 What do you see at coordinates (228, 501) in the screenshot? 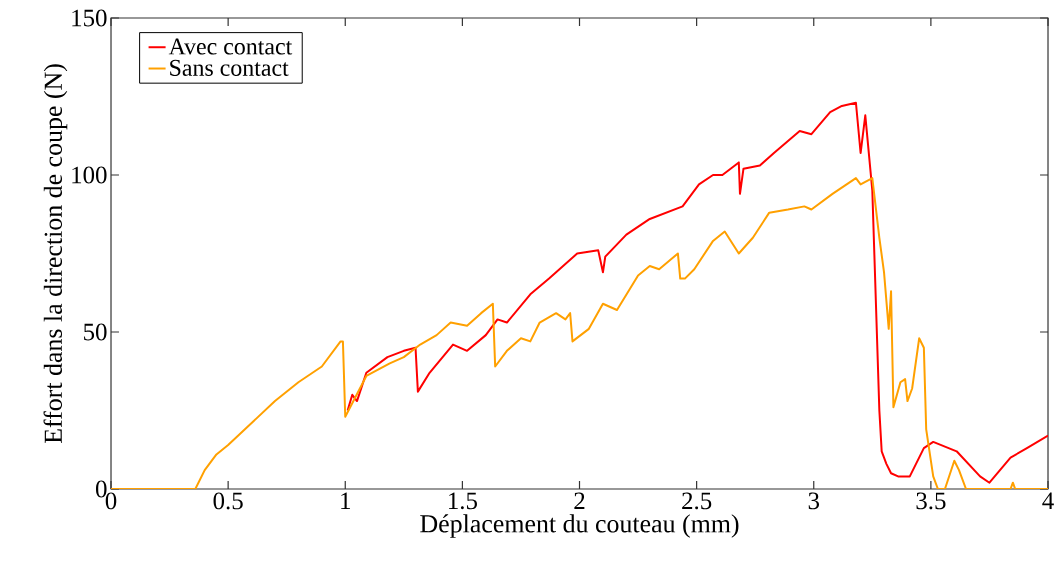
I see `x-tick-label: 0.5` at bounding box center [228, 501].